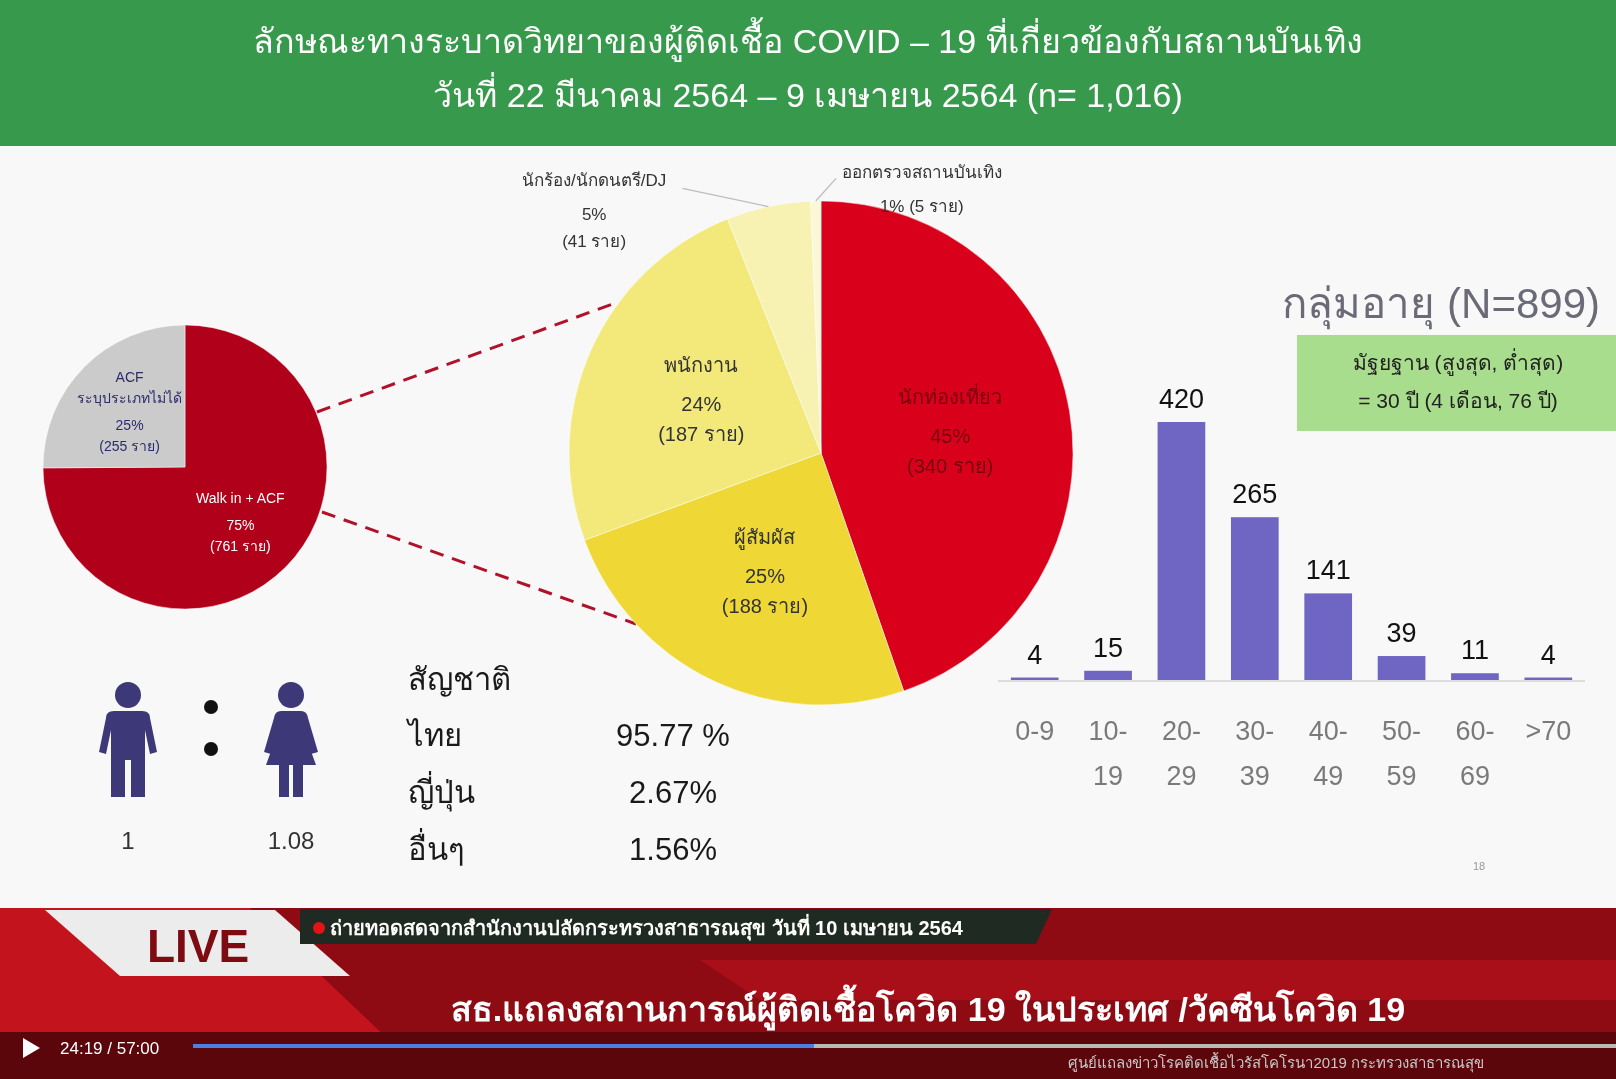  I want to click on x-tick-label: 60- 69, so click(1475, 753).